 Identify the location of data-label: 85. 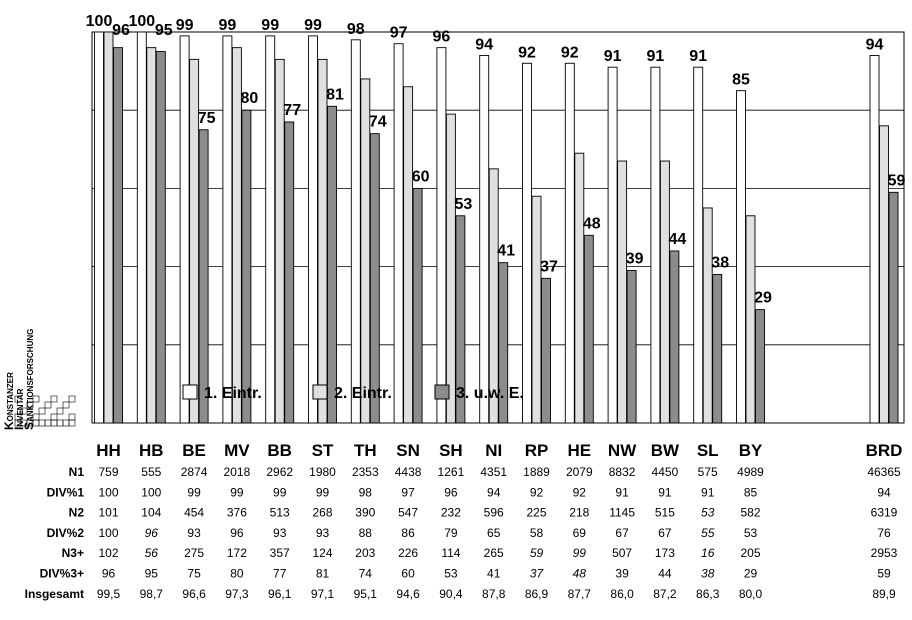
(741, 80).